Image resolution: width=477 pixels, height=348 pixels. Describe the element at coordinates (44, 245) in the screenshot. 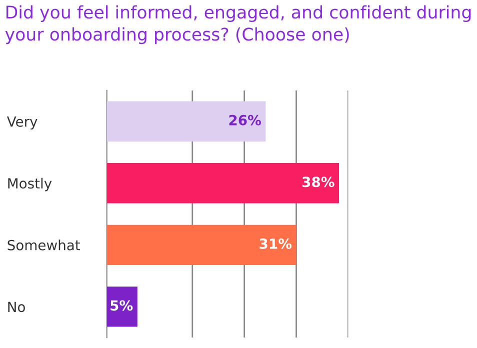

I see `y-tick-label: Somewhat` at that location.